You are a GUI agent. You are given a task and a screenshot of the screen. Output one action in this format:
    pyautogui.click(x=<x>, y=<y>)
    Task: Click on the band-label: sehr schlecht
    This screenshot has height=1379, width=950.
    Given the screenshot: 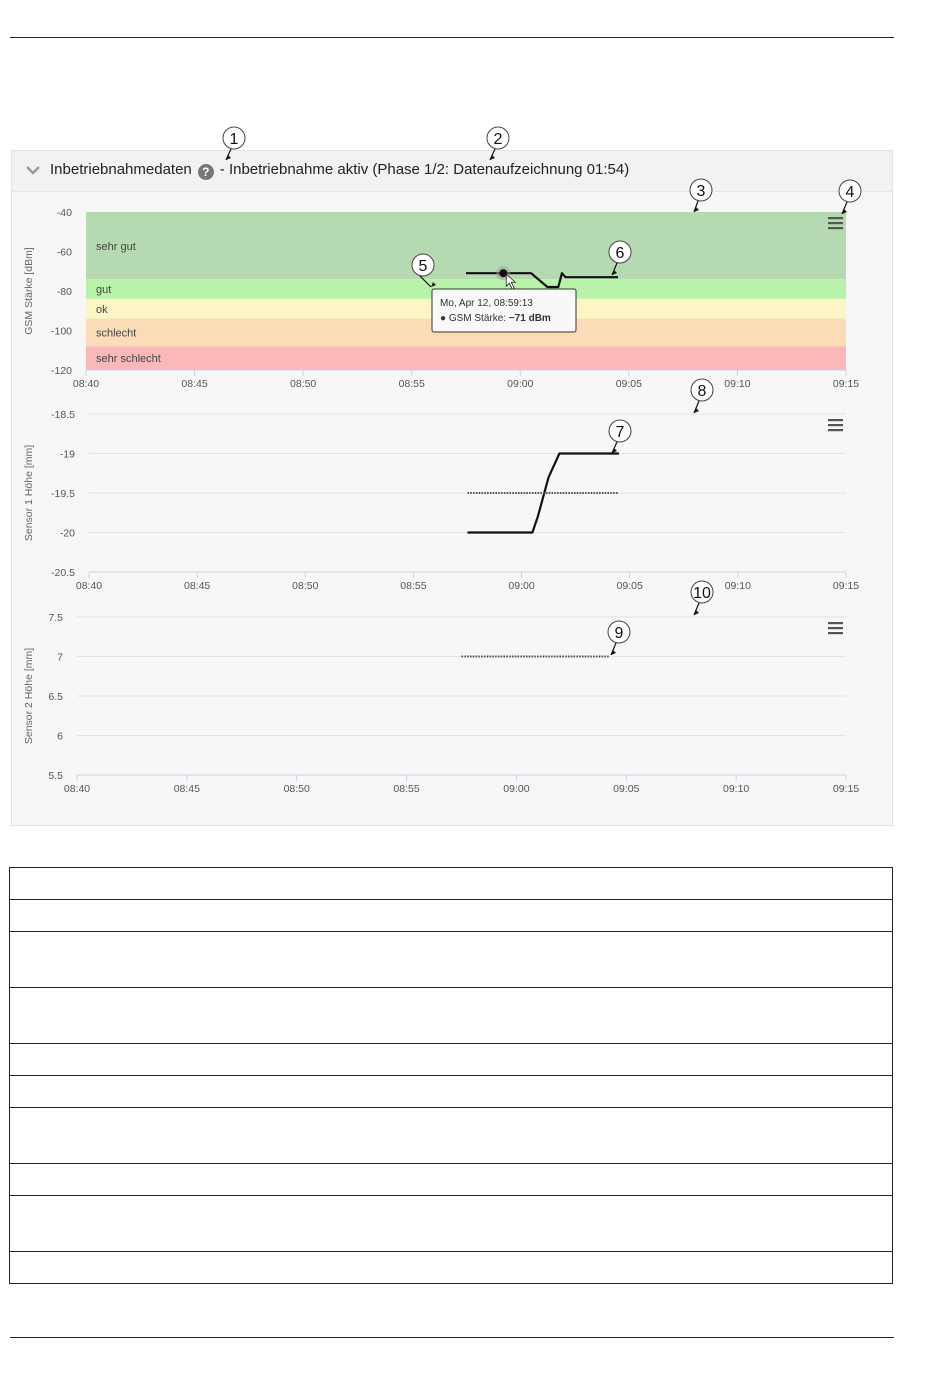 What is the action you would take?
    pyautogui.click(x=128, y=359)
    